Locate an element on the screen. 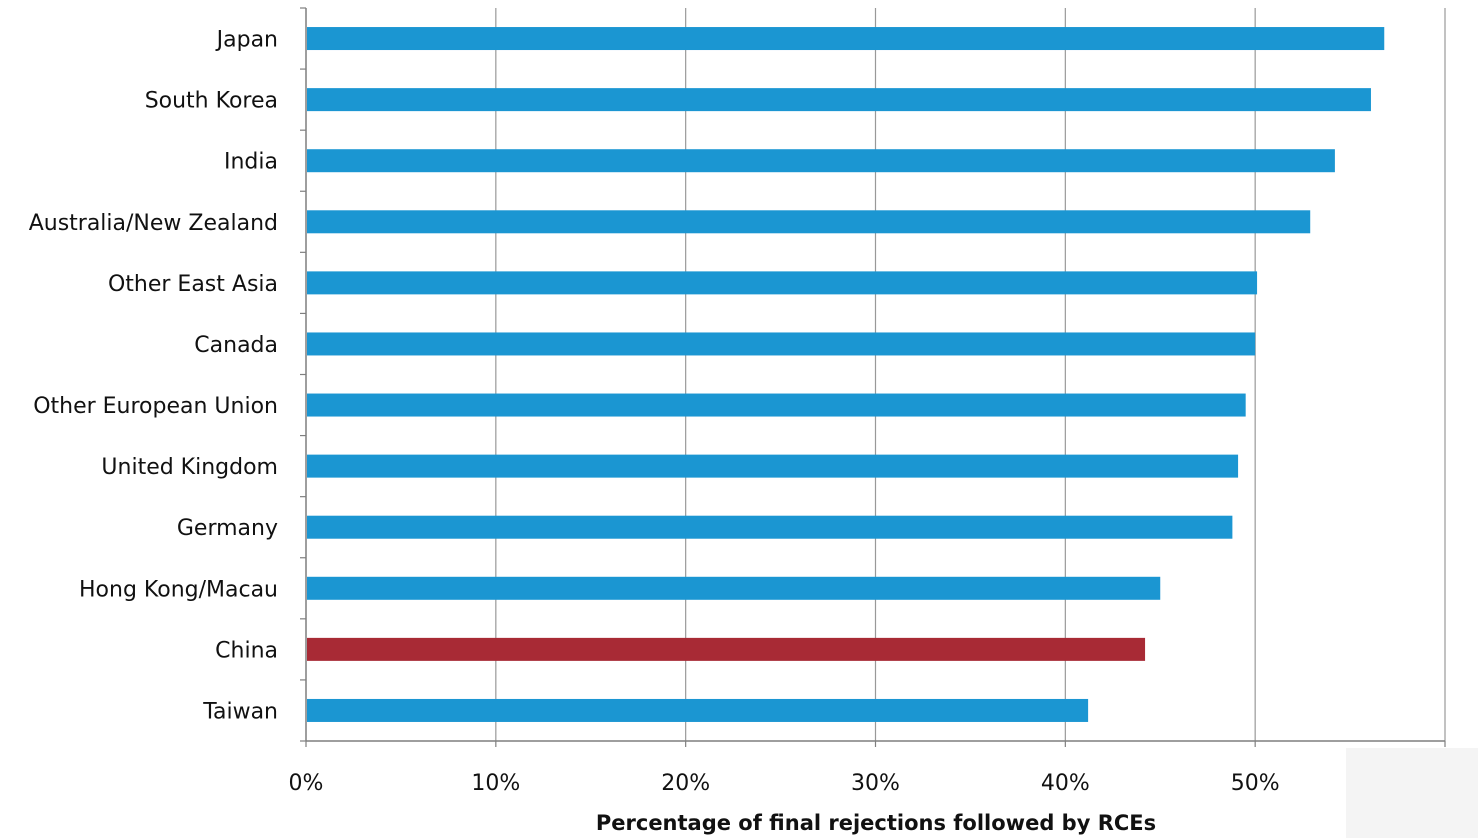 The image size is (1478, 838). category-label: Japan is located at coordinates (246, 40).